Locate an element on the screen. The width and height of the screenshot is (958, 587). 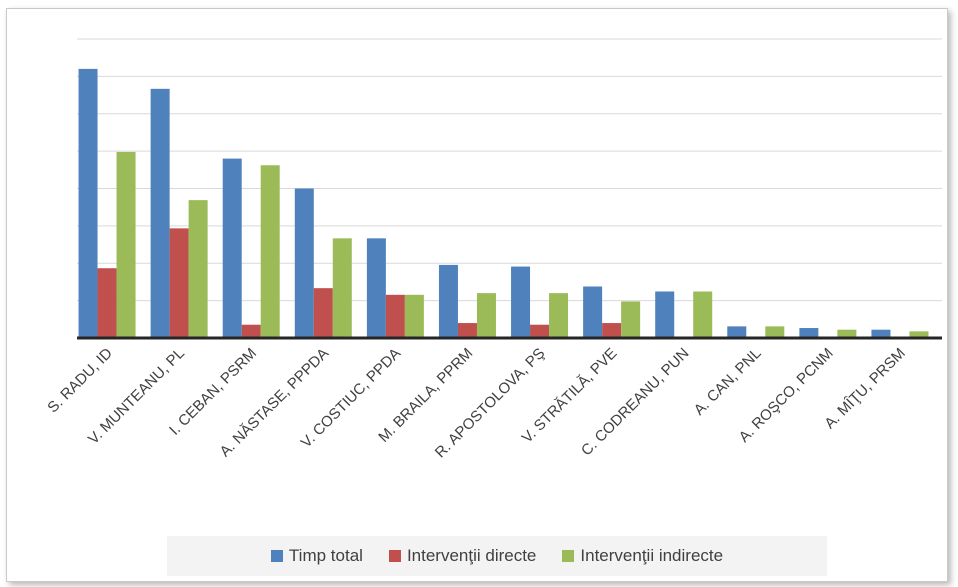
legend-item-interventii-indirecte: Intervenţii indirecte is located at coordinates (642, 556).